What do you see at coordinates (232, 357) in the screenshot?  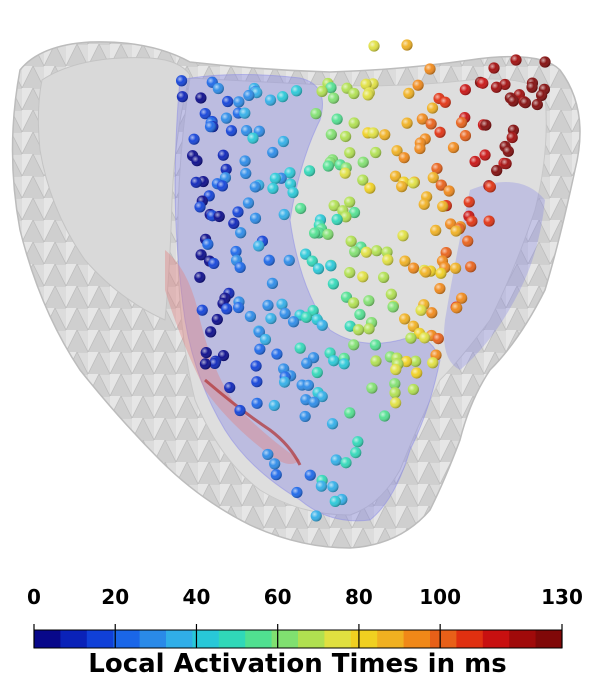 I see `scar-overlay-region` at bounding box center [232, 357].